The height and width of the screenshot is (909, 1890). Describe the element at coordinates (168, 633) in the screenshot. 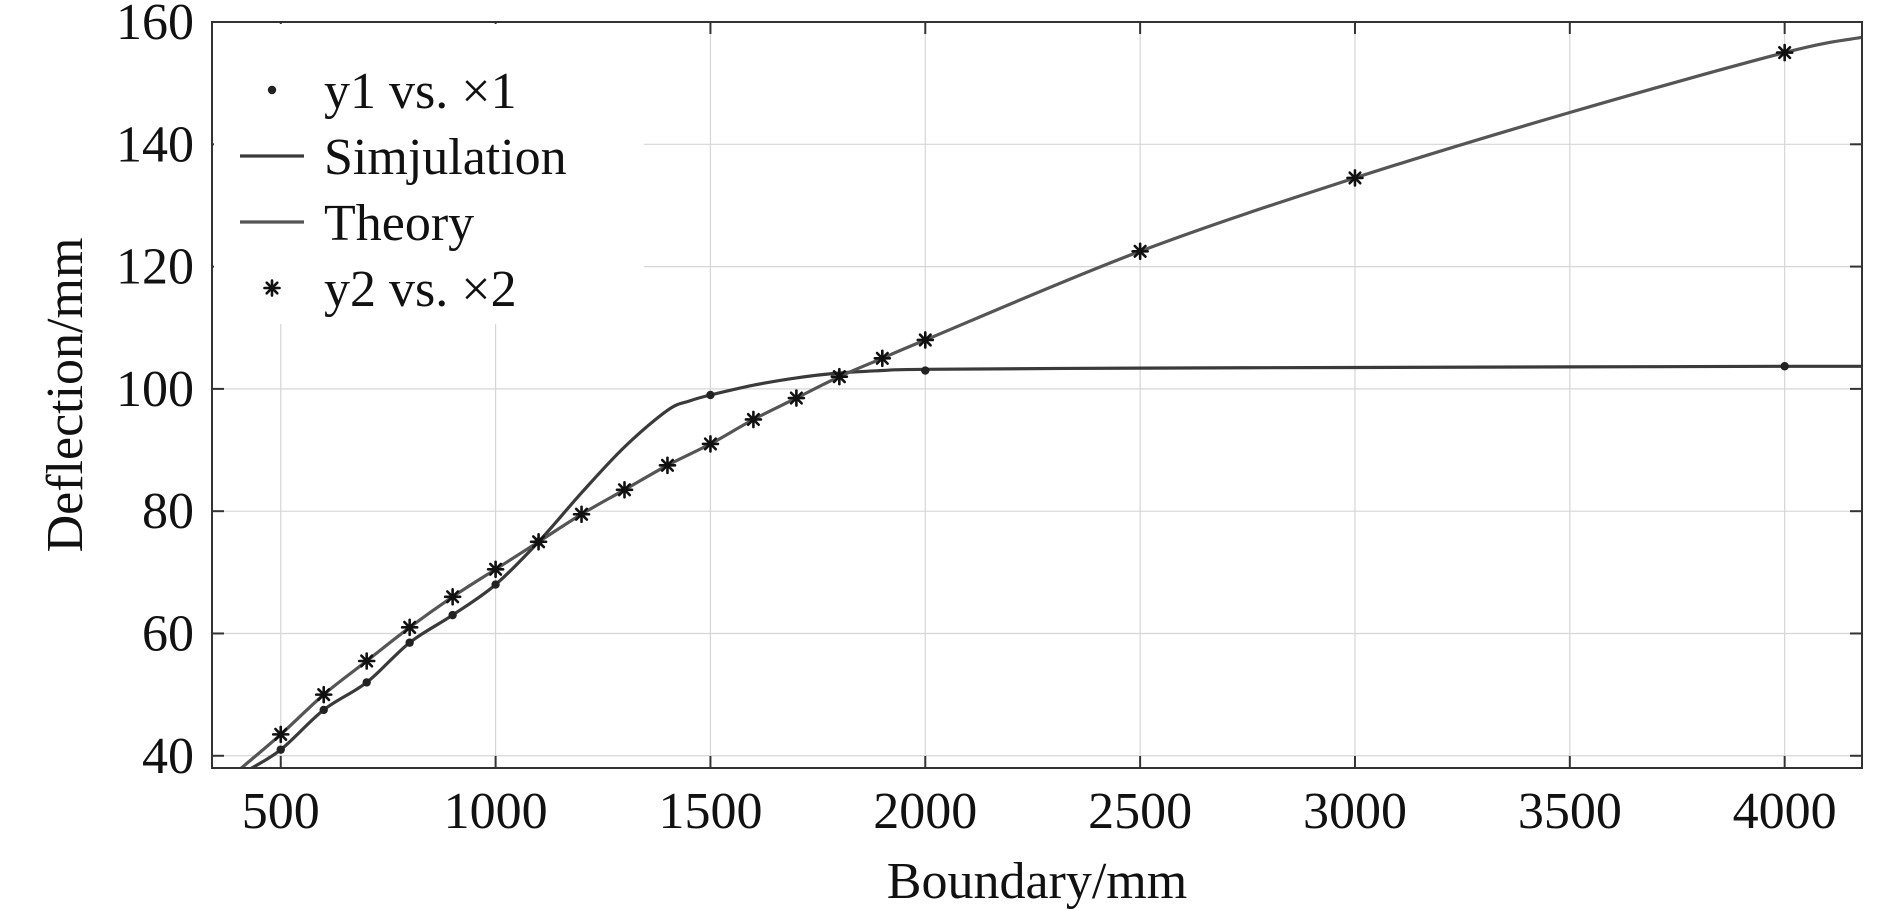

I see `y-tick-label: 60` at that location.